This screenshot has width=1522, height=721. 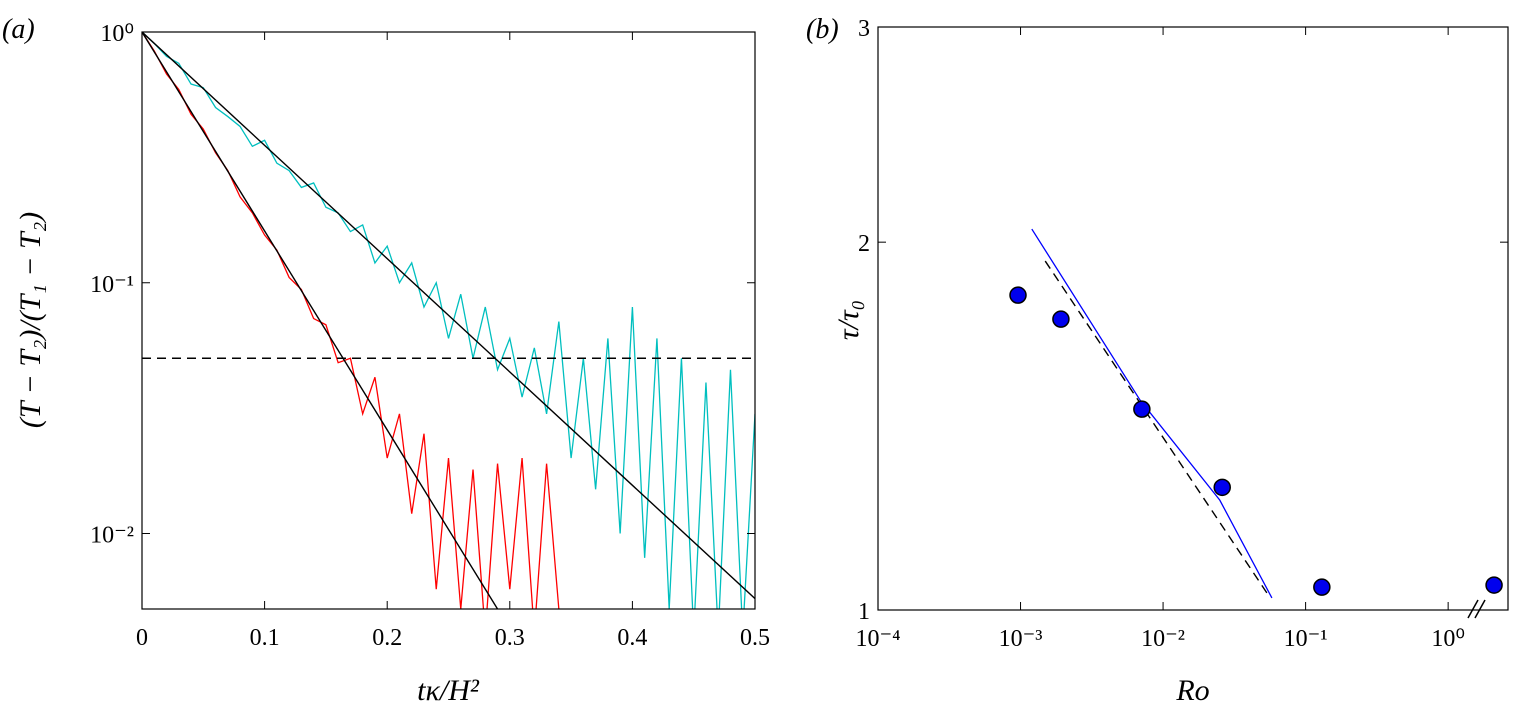 I want to click on y-tick-label: 1, so click(x=864, y=612).